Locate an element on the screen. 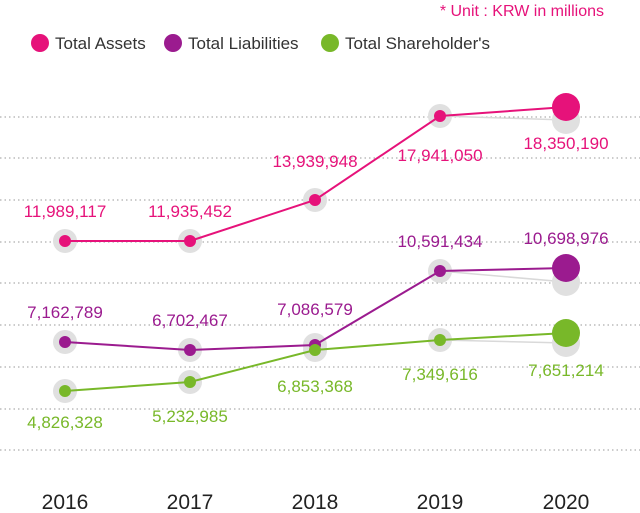 This screenshot has height=513, width=640. data-label: 7,162,789 is located at coordinates (65, 312).